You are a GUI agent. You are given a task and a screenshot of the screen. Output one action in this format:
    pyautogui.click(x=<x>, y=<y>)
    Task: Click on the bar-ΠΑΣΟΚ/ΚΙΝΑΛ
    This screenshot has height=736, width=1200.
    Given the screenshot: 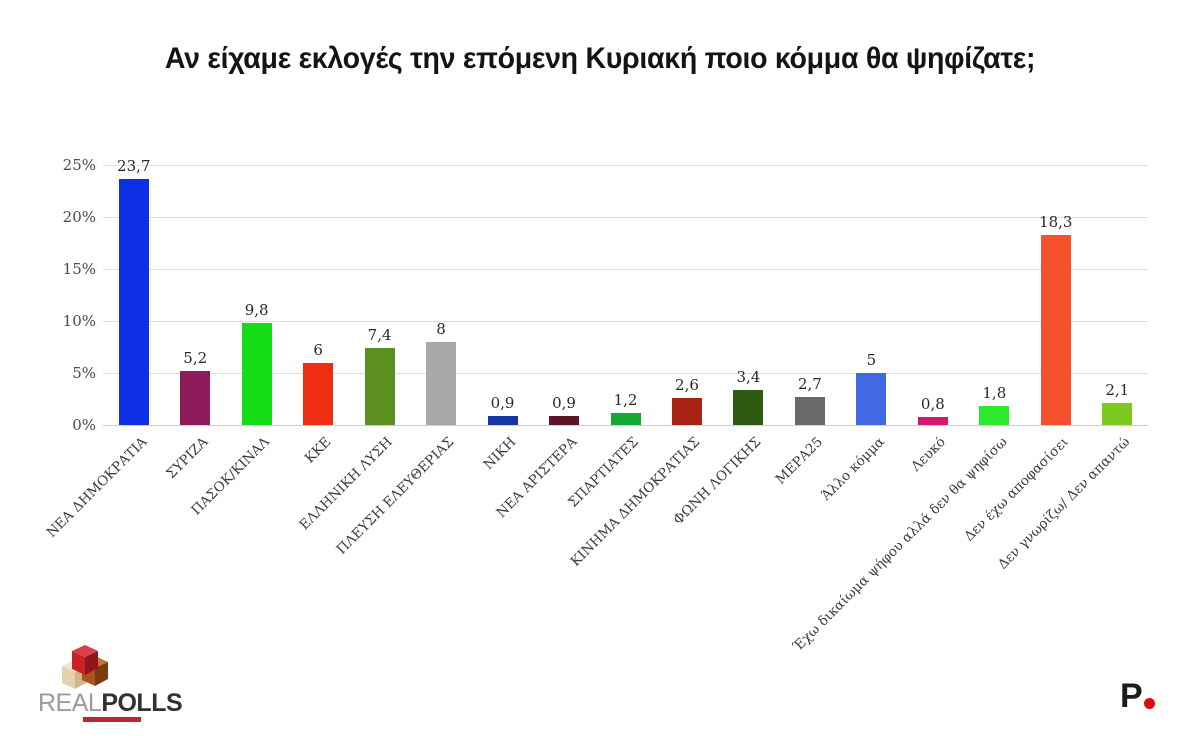 What is the action you would take?
    pyautogui.click(x=256, y=374)
    